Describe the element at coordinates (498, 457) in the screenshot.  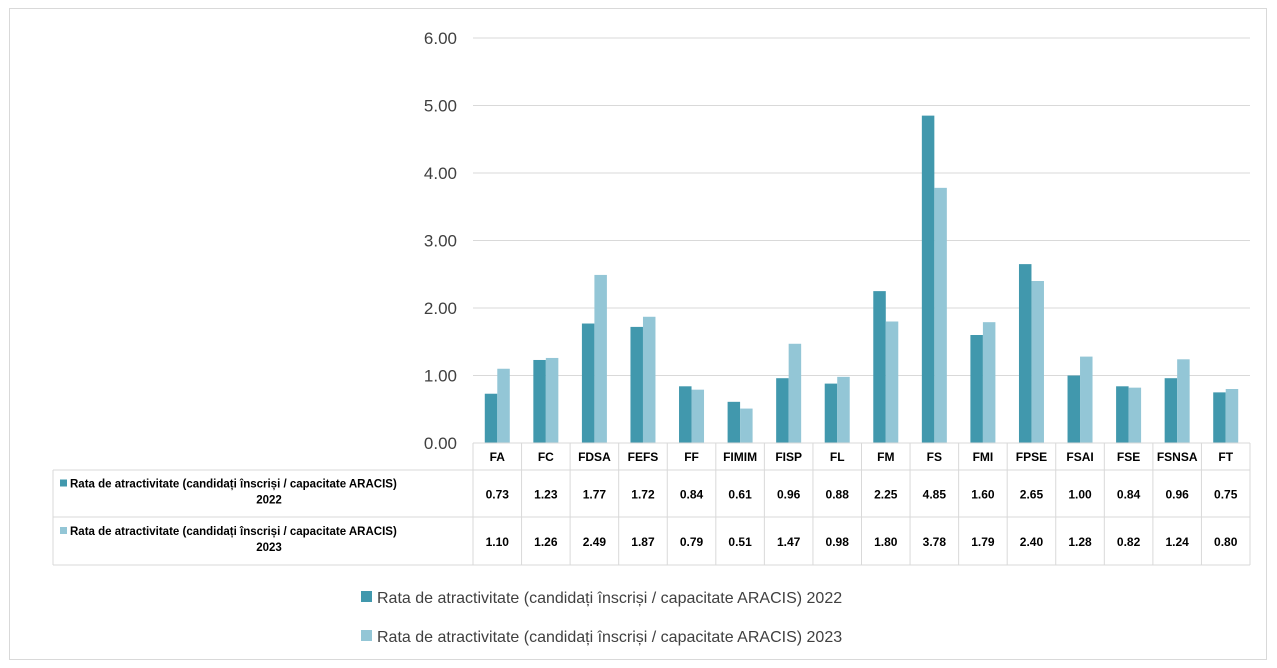
I see `category-label: FA` at that location.